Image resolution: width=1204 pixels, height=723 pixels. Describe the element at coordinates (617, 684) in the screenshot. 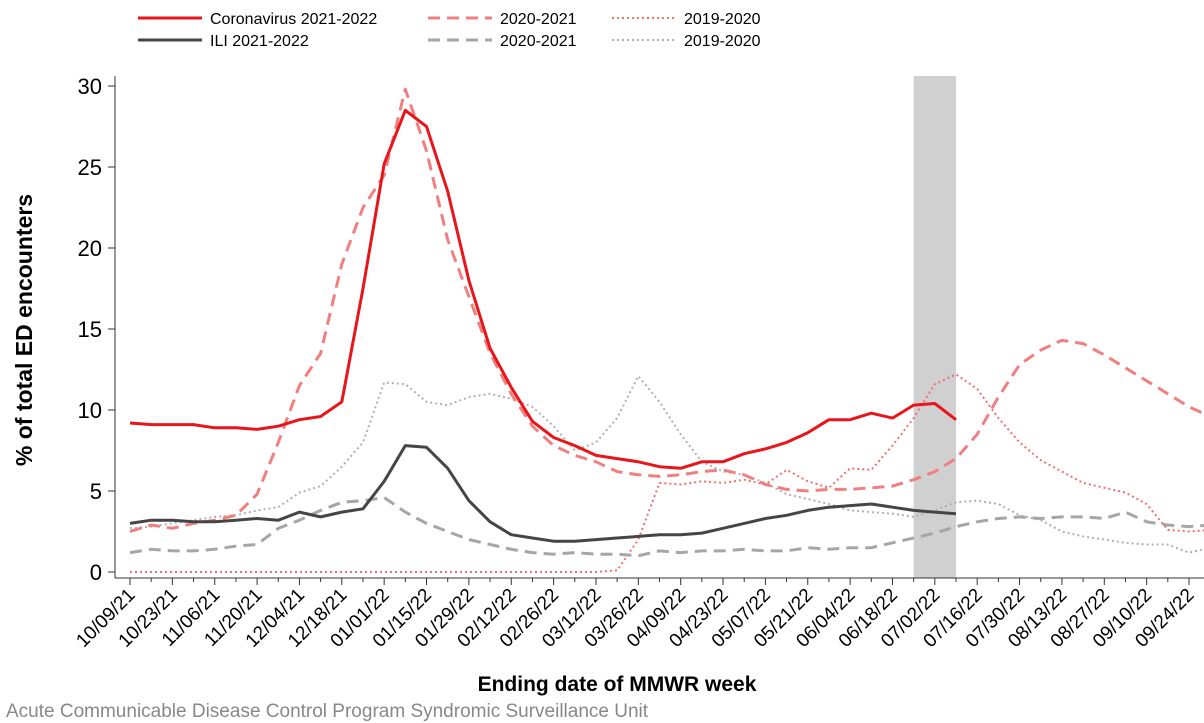

I see `x-axis-label: Ending date of MMWR week` at that location.